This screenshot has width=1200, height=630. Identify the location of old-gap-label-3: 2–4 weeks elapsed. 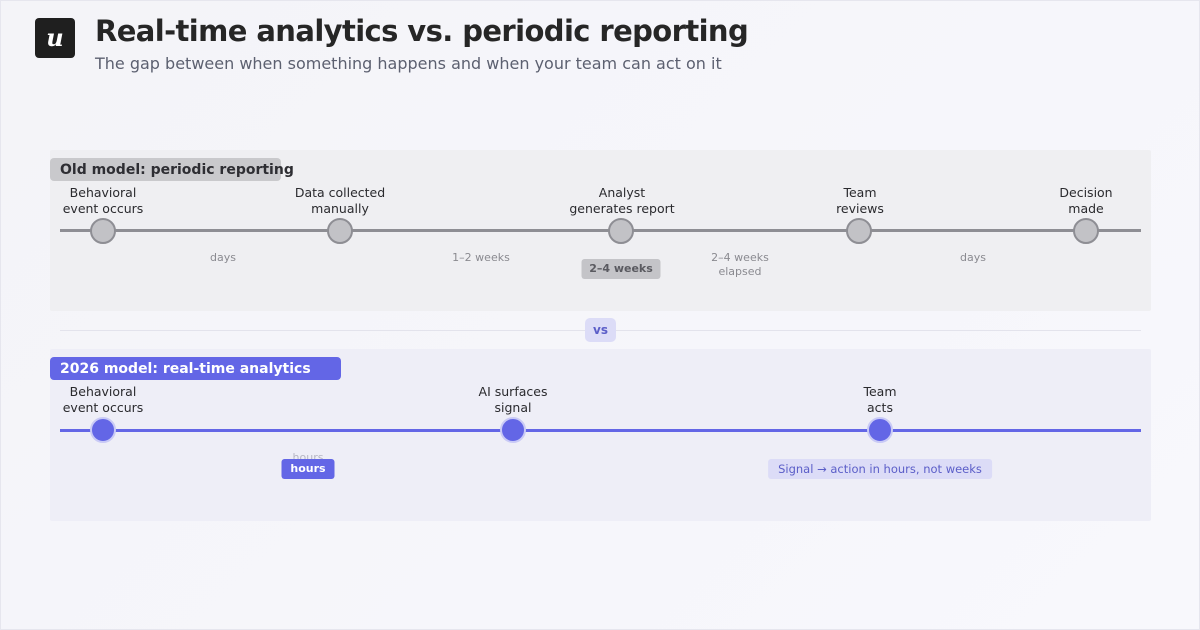
(740, 265).